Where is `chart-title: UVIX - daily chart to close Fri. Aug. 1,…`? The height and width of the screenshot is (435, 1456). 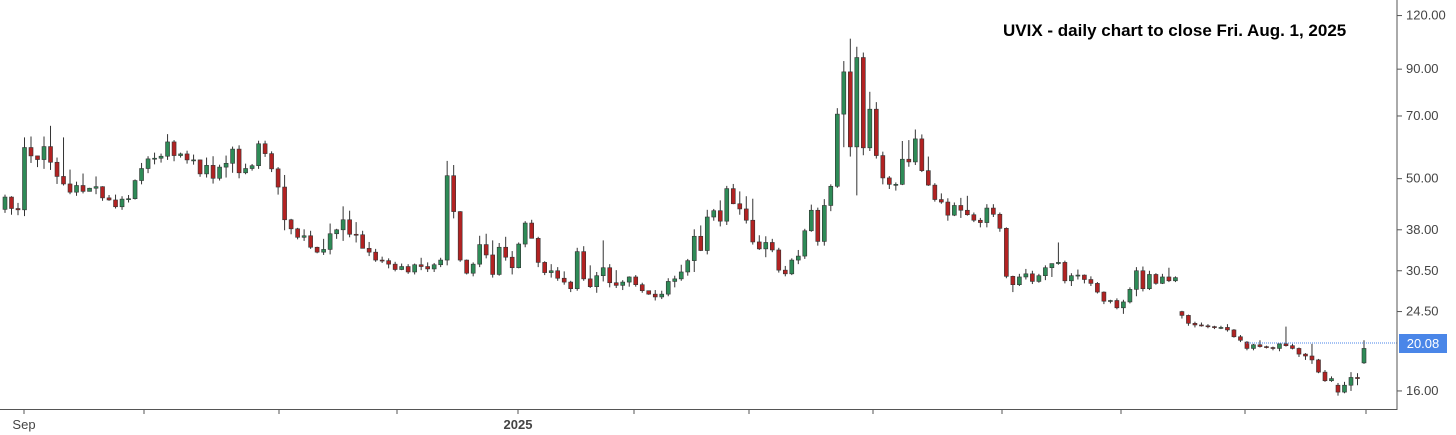 chart-title: UVIX - daily chart to close Fri. Aug. 1,… is located at coordinates (1175, 30).